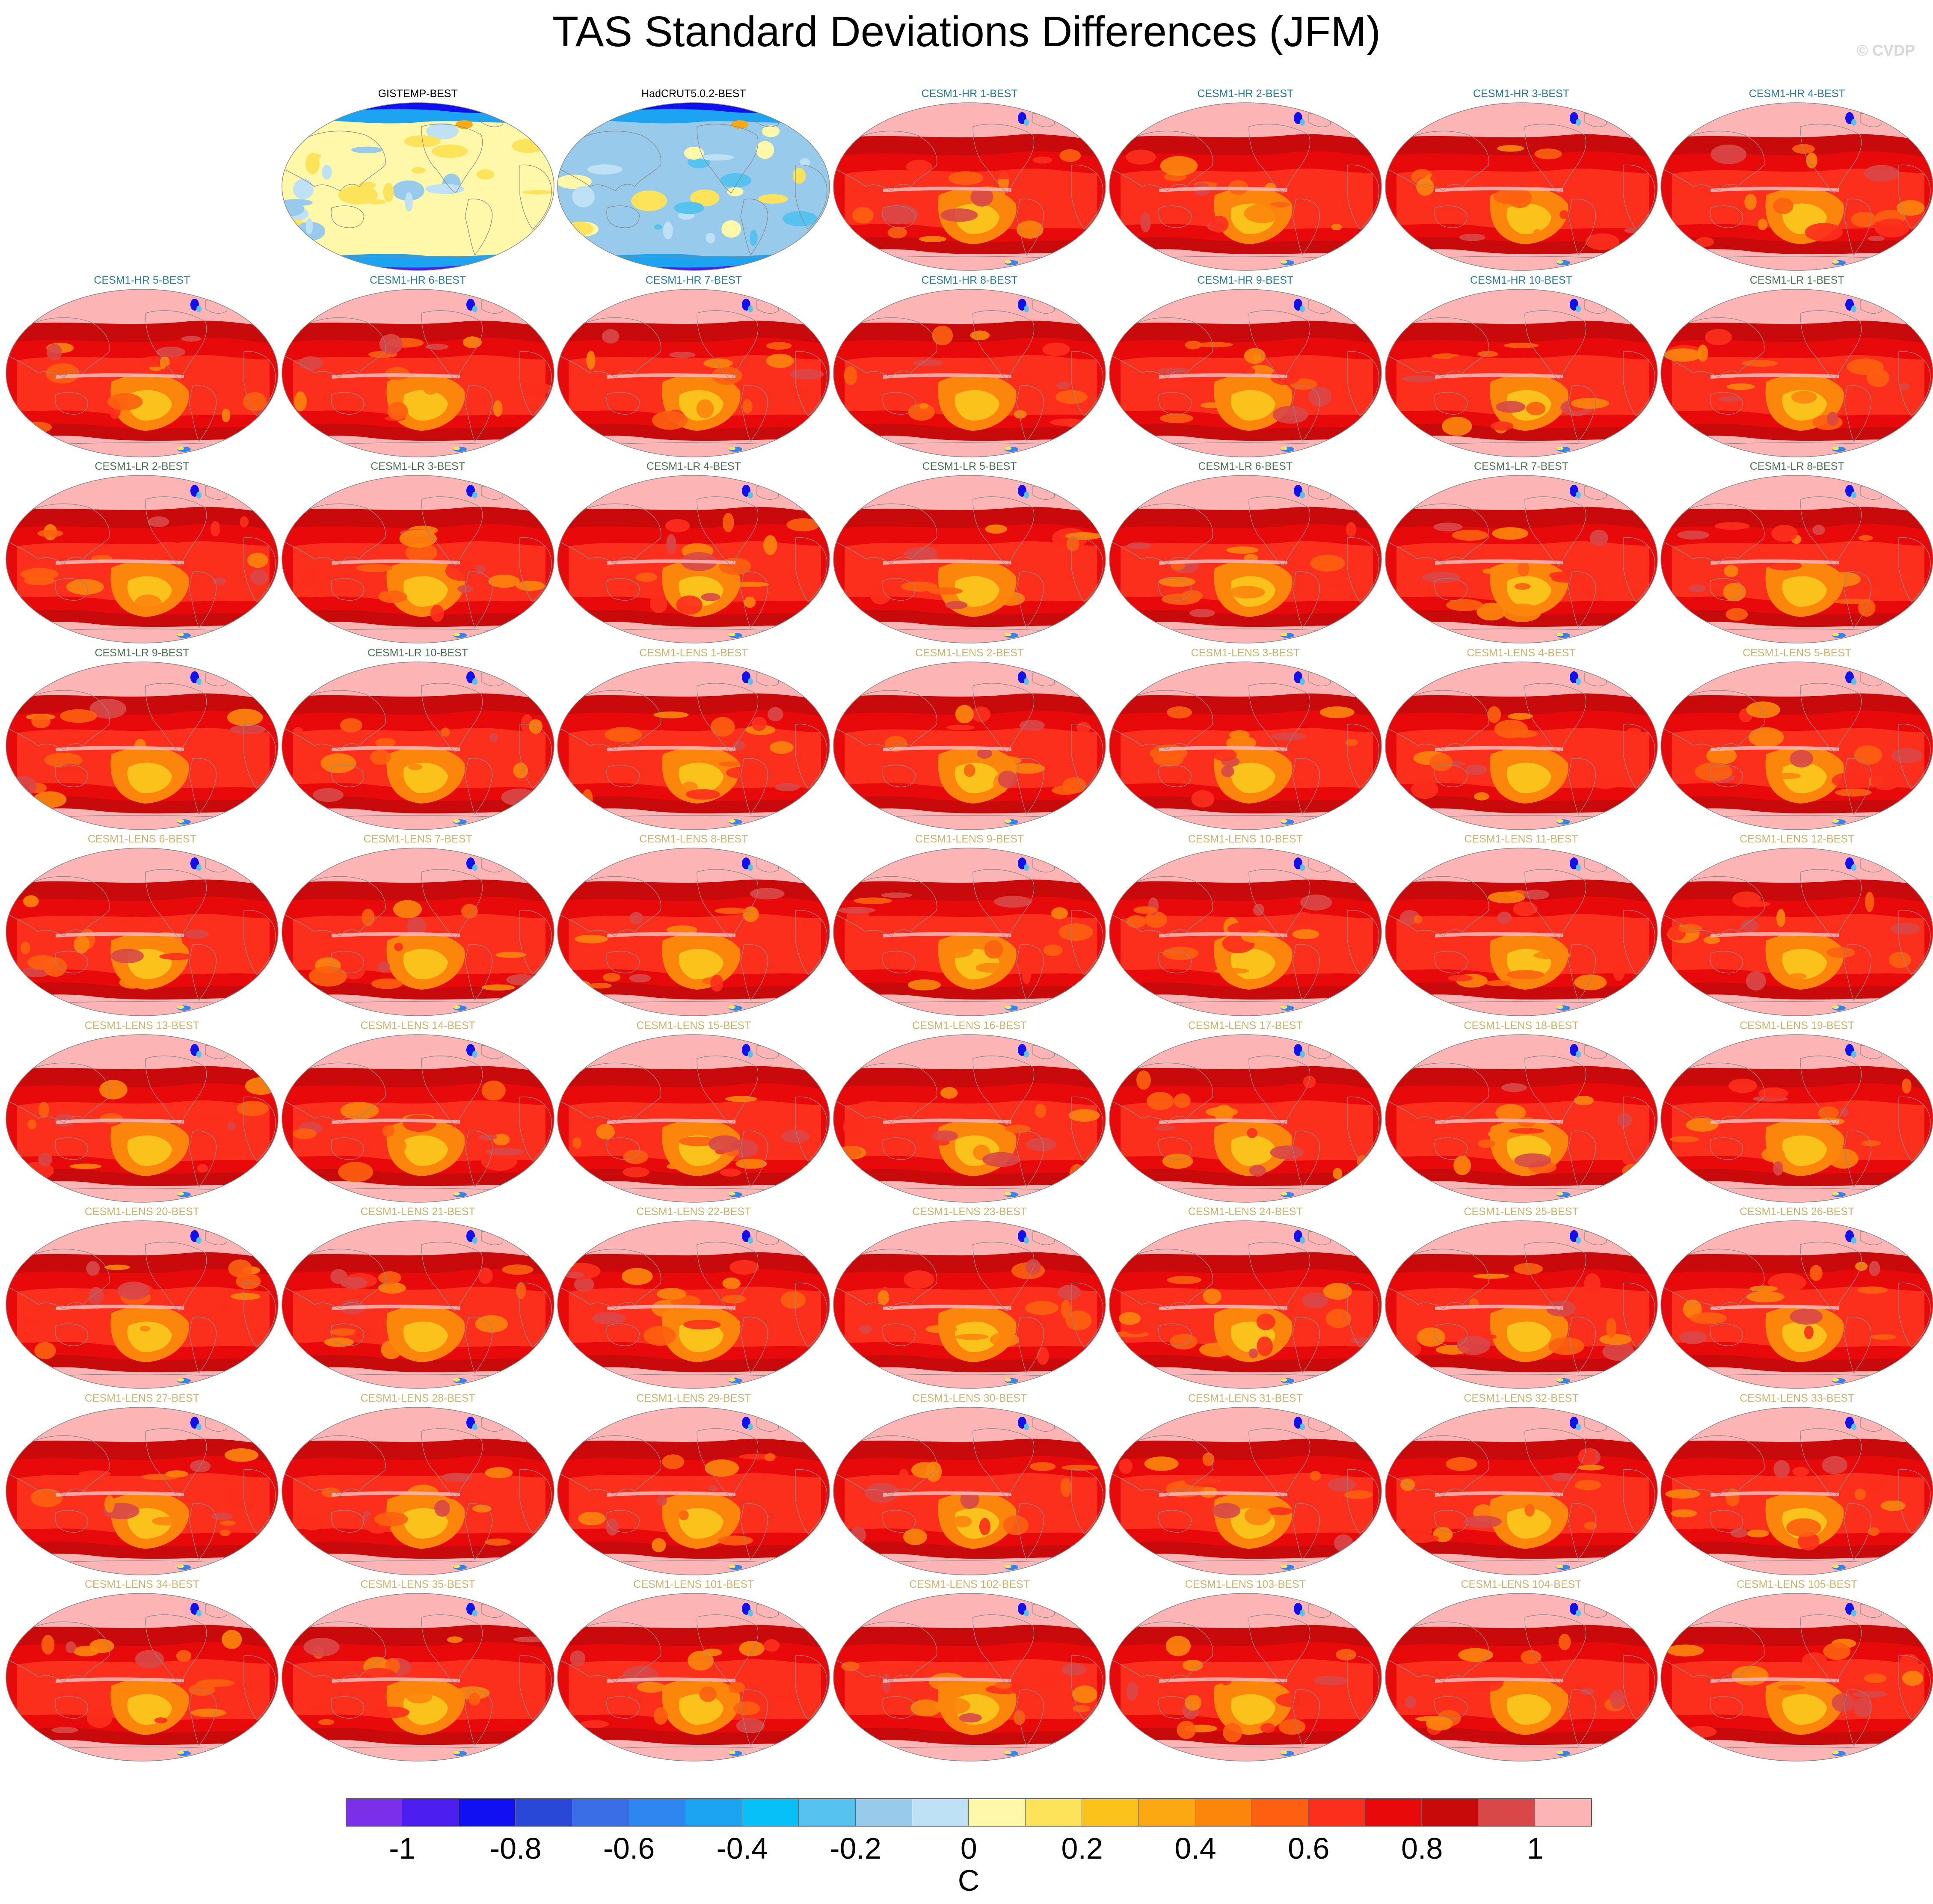 This screenshot has height=1904, width=1933. I want to click on map-panel-title: CESM1-LR 2-BEST, so click(142, 466).